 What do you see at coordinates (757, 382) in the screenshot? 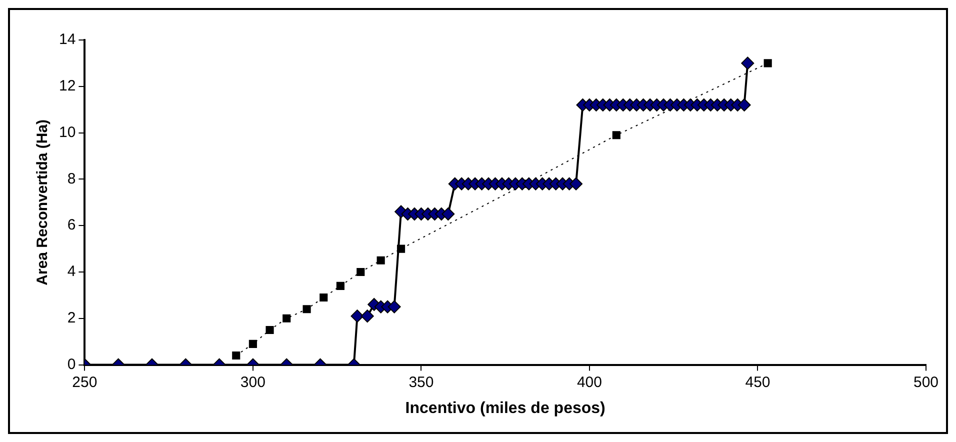
I see `x-tick-label: 450` at bounding box center [757, 382].